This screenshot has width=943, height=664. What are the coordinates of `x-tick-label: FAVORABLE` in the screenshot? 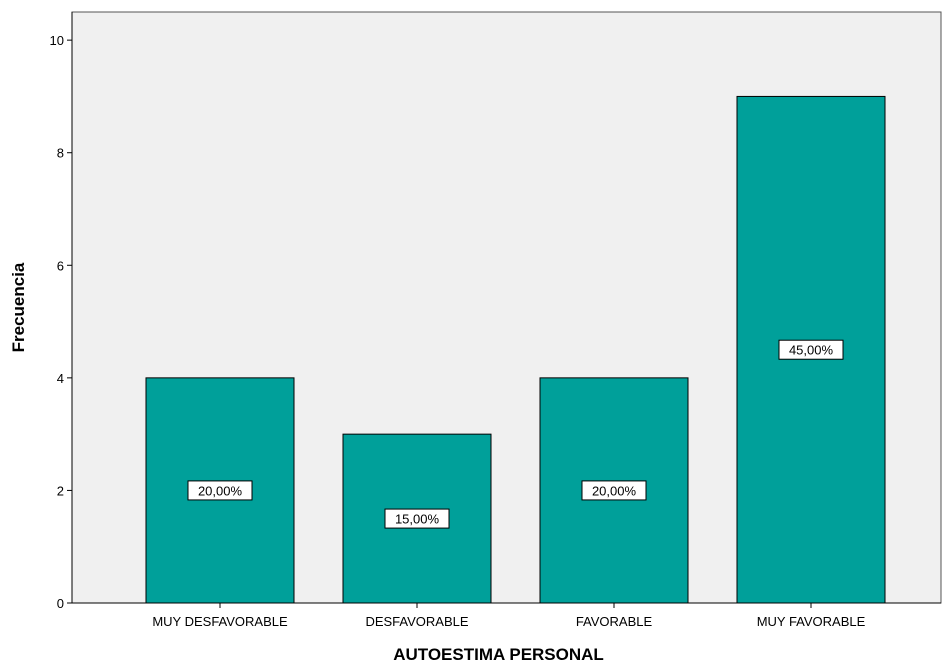 It's located at (614, 621).